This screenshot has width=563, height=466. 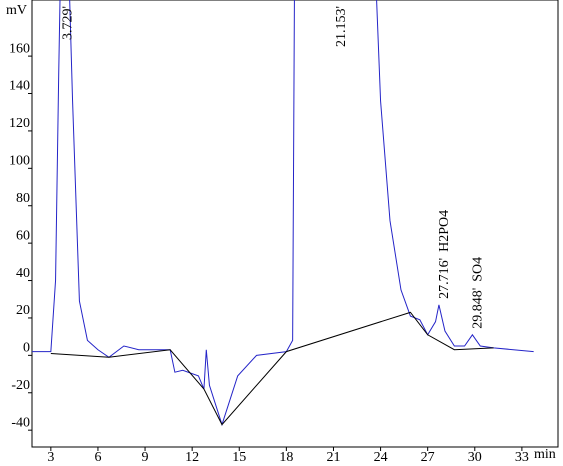 I want to click on x-tick-label: 30, so click(x=475, y=457).